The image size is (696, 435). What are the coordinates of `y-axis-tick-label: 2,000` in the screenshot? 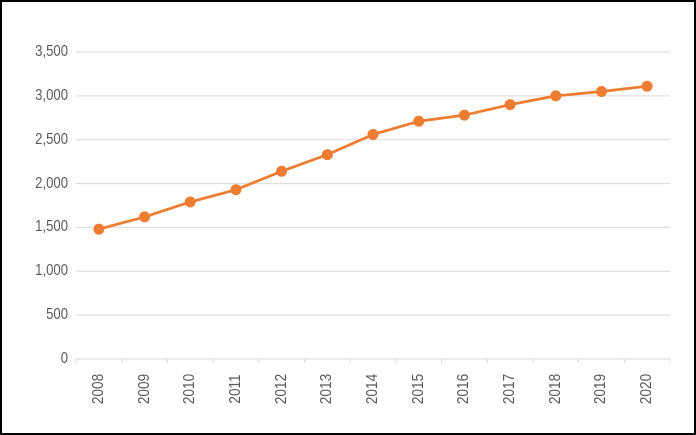 It's located at (51, 183).